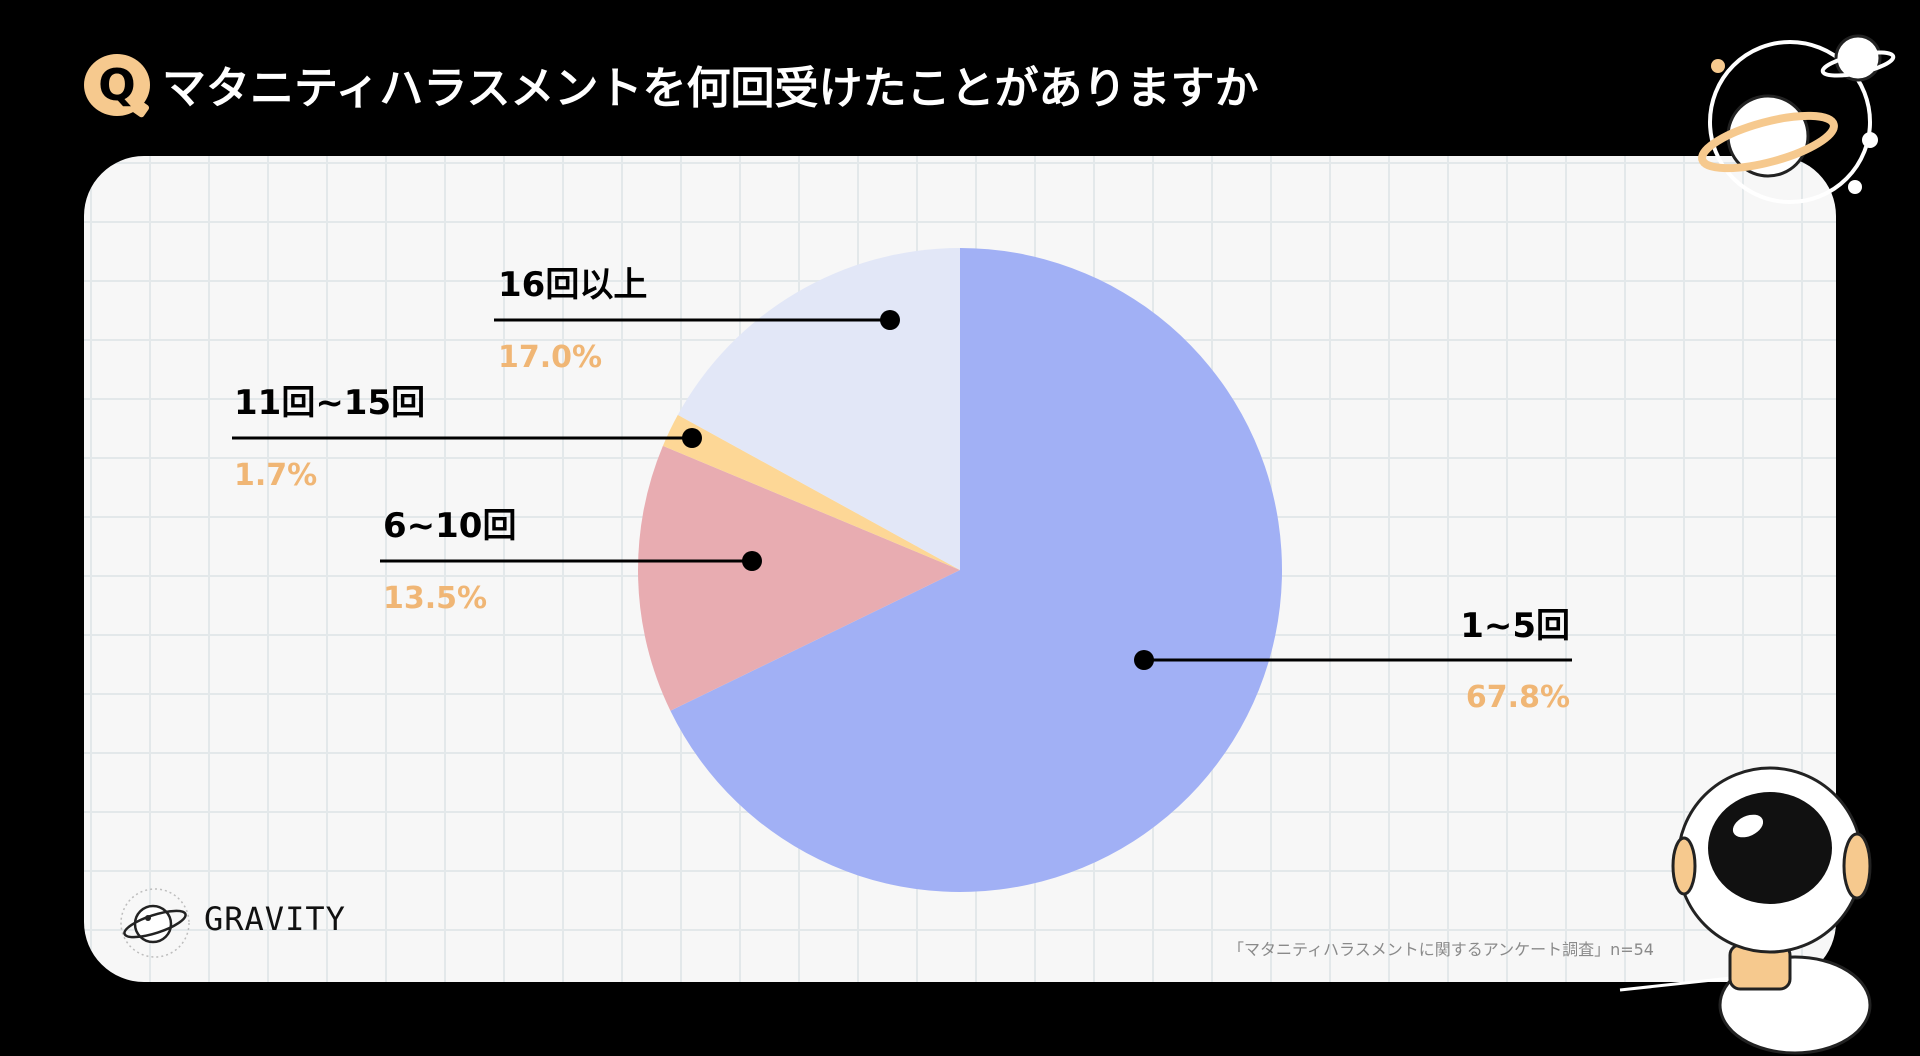  Describe the element at coordinates (1745, 910) in the screenshot. I see `astronaut-illustration-icon` at that location.